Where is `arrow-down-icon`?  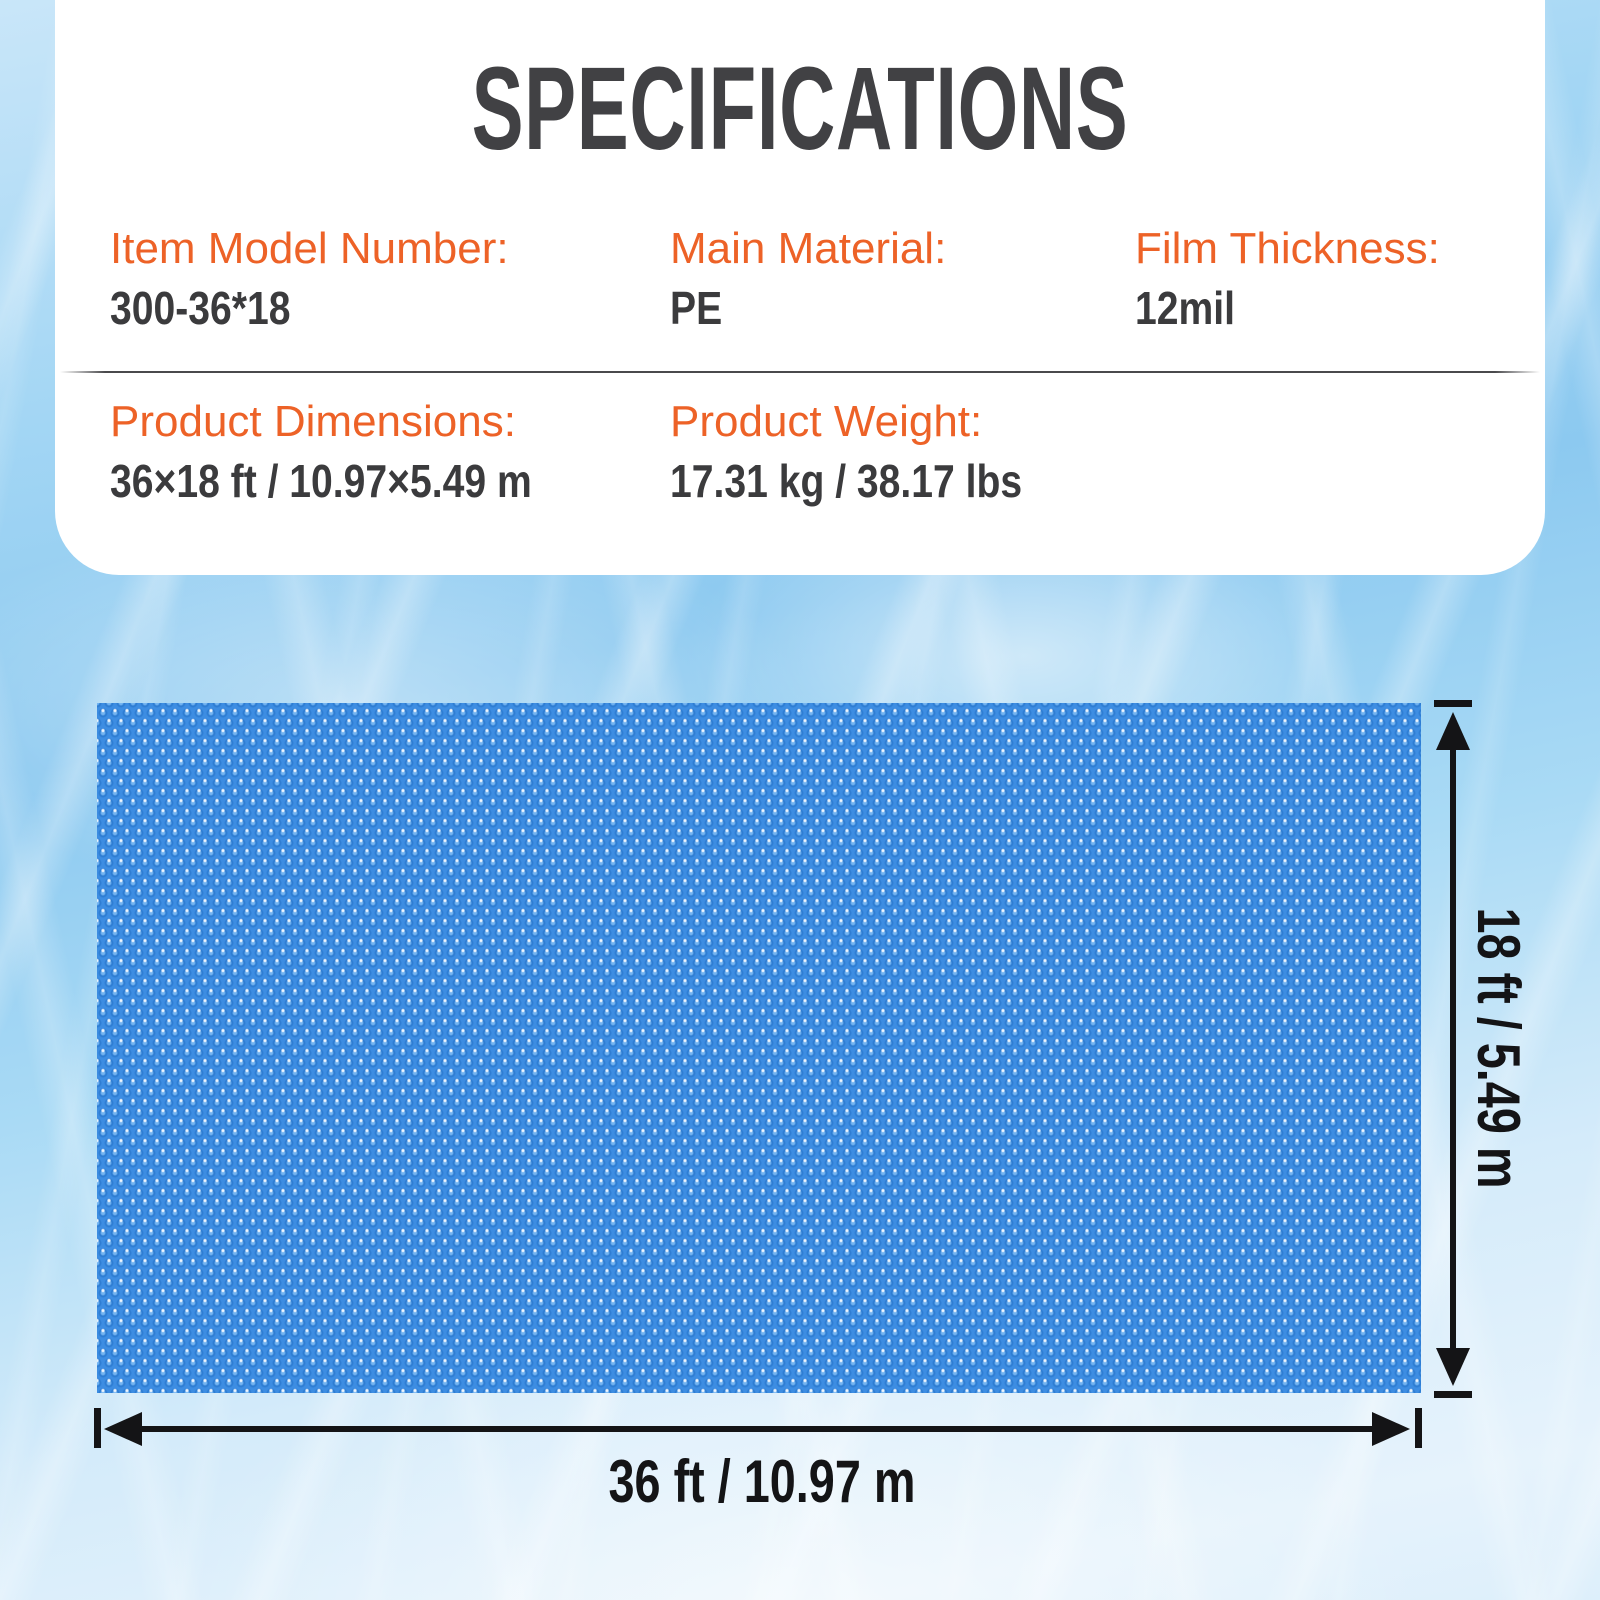
arrow-down-icon is located at coordinates (1453, 1367).